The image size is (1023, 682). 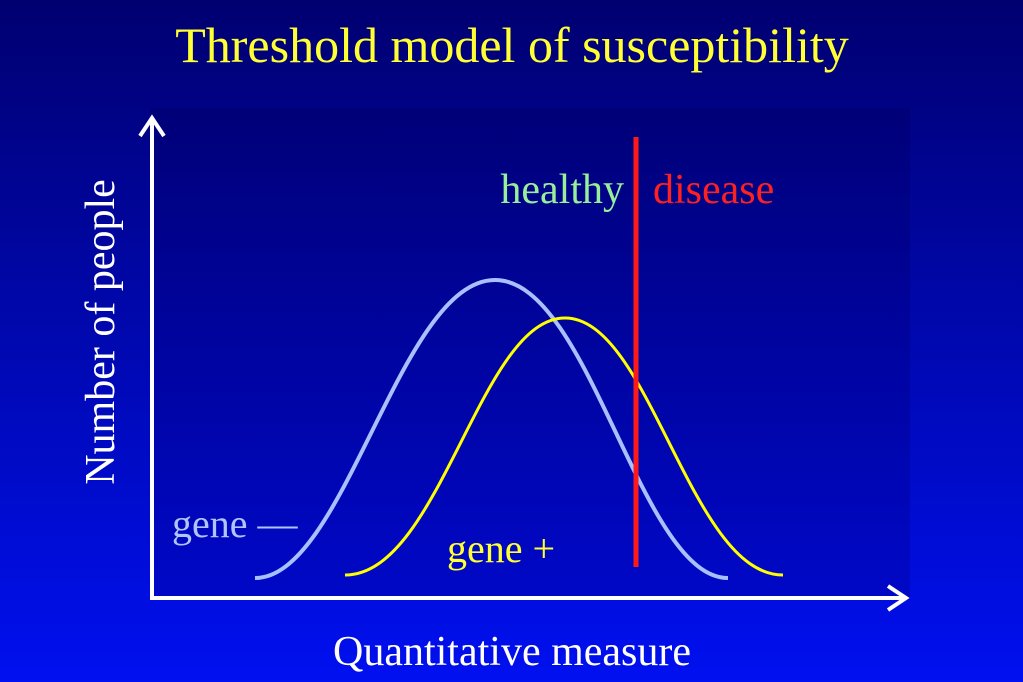 I want to click on y-axis-label: Number of people, so click(x=101, y=332).